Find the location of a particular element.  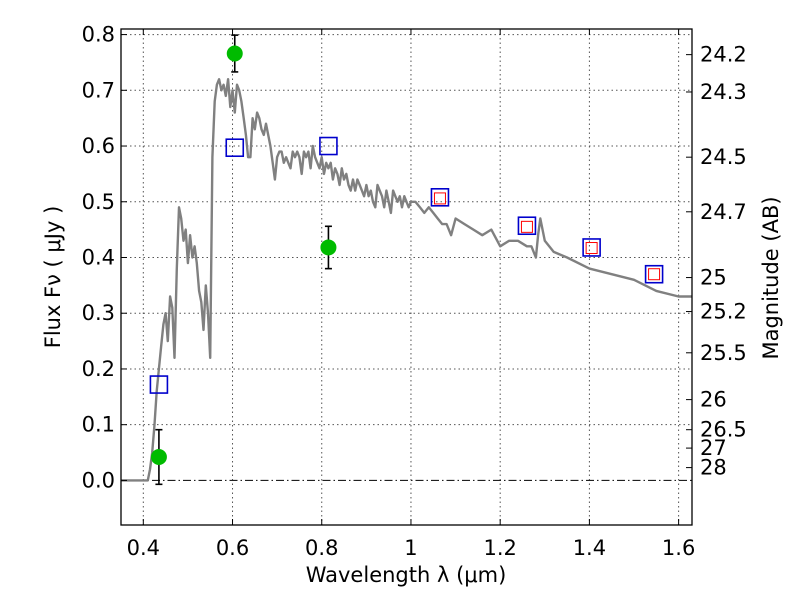

right-tick-label: 24.2 is located at coordinates (723, 55).